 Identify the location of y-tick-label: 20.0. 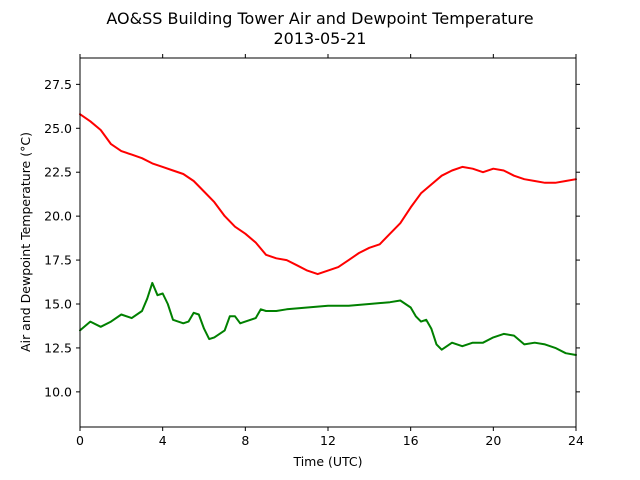
(58, 216).